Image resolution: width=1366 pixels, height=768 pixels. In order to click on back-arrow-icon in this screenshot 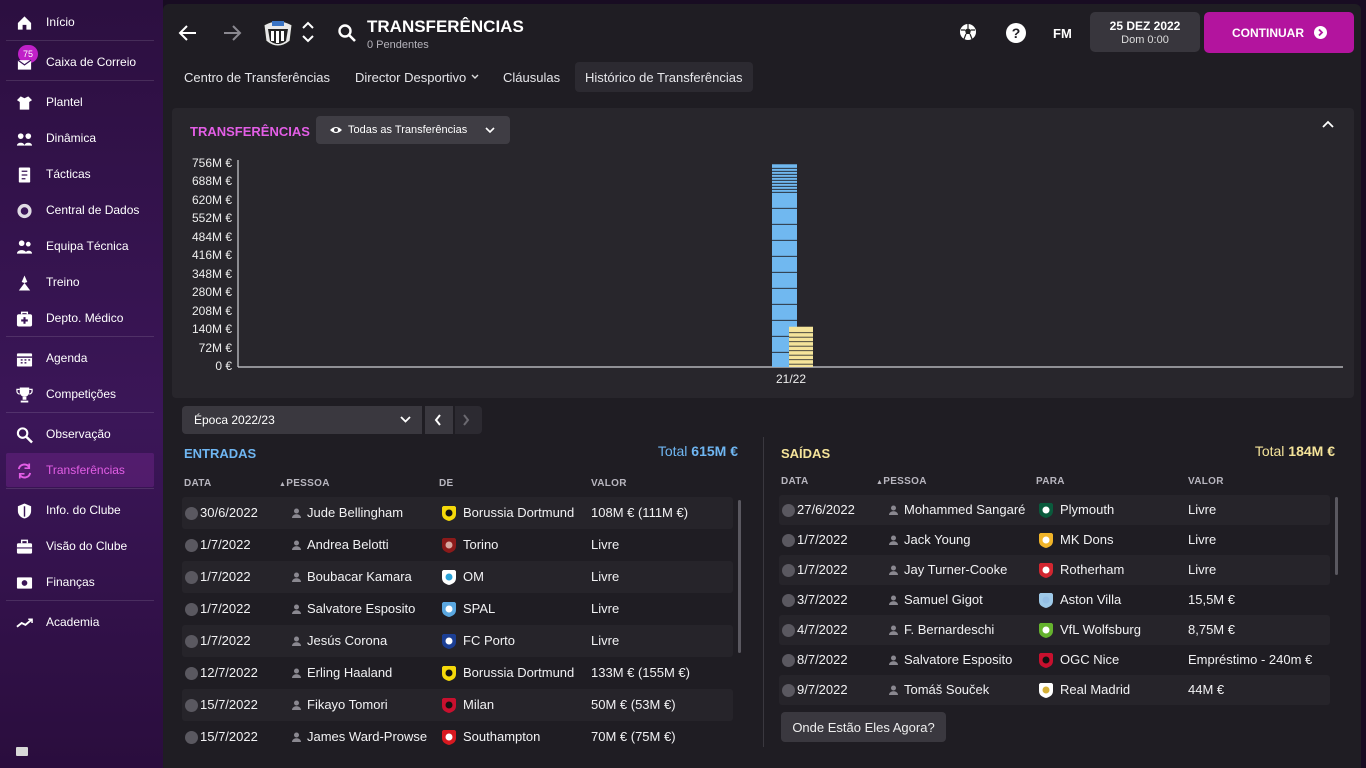, I will do `click(188, 33)`.